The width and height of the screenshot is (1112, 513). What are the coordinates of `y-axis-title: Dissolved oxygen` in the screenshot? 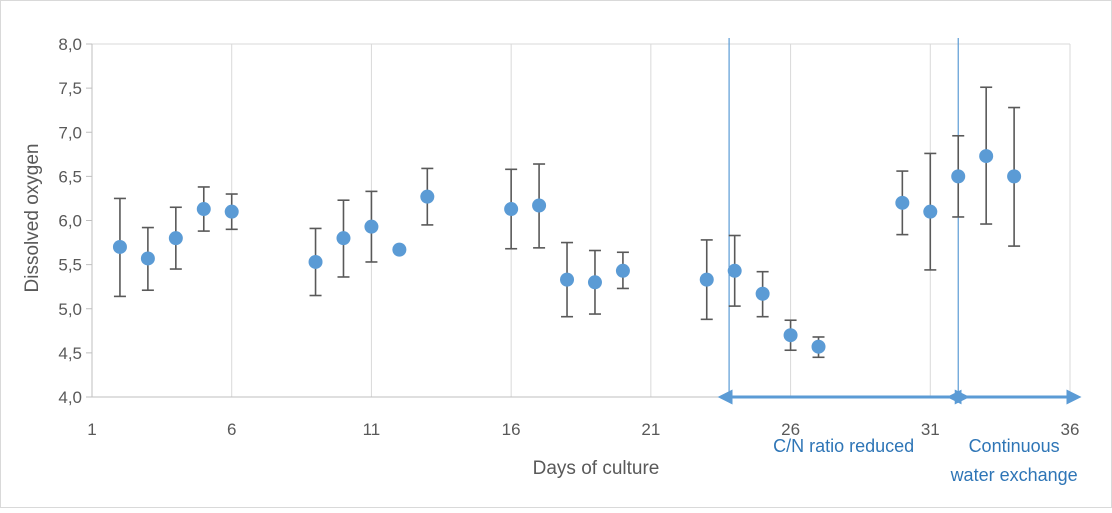 It's located at (32, 218).